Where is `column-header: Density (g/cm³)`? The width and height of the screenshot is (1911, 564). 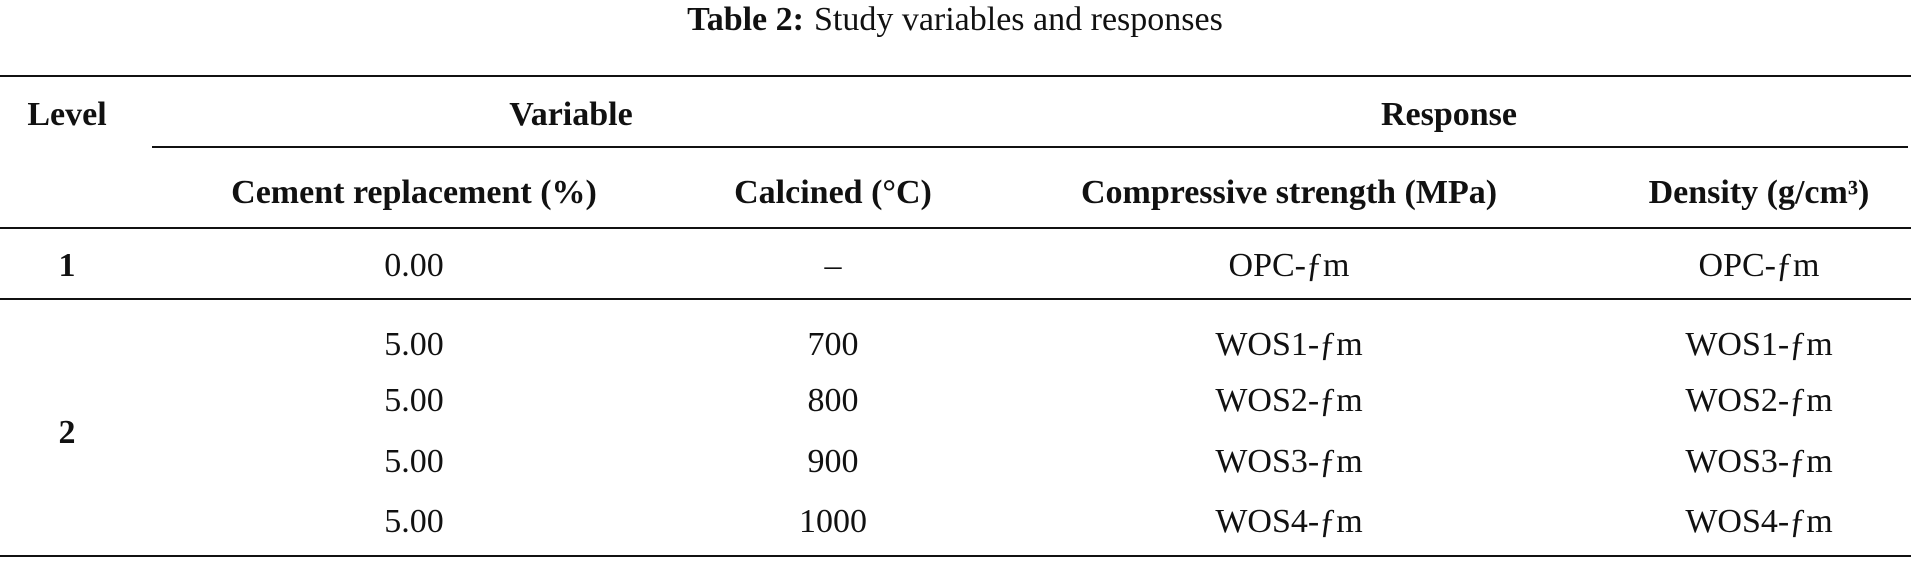 column-header: Density (g/cm³) is located at coordinates (1759, 192).